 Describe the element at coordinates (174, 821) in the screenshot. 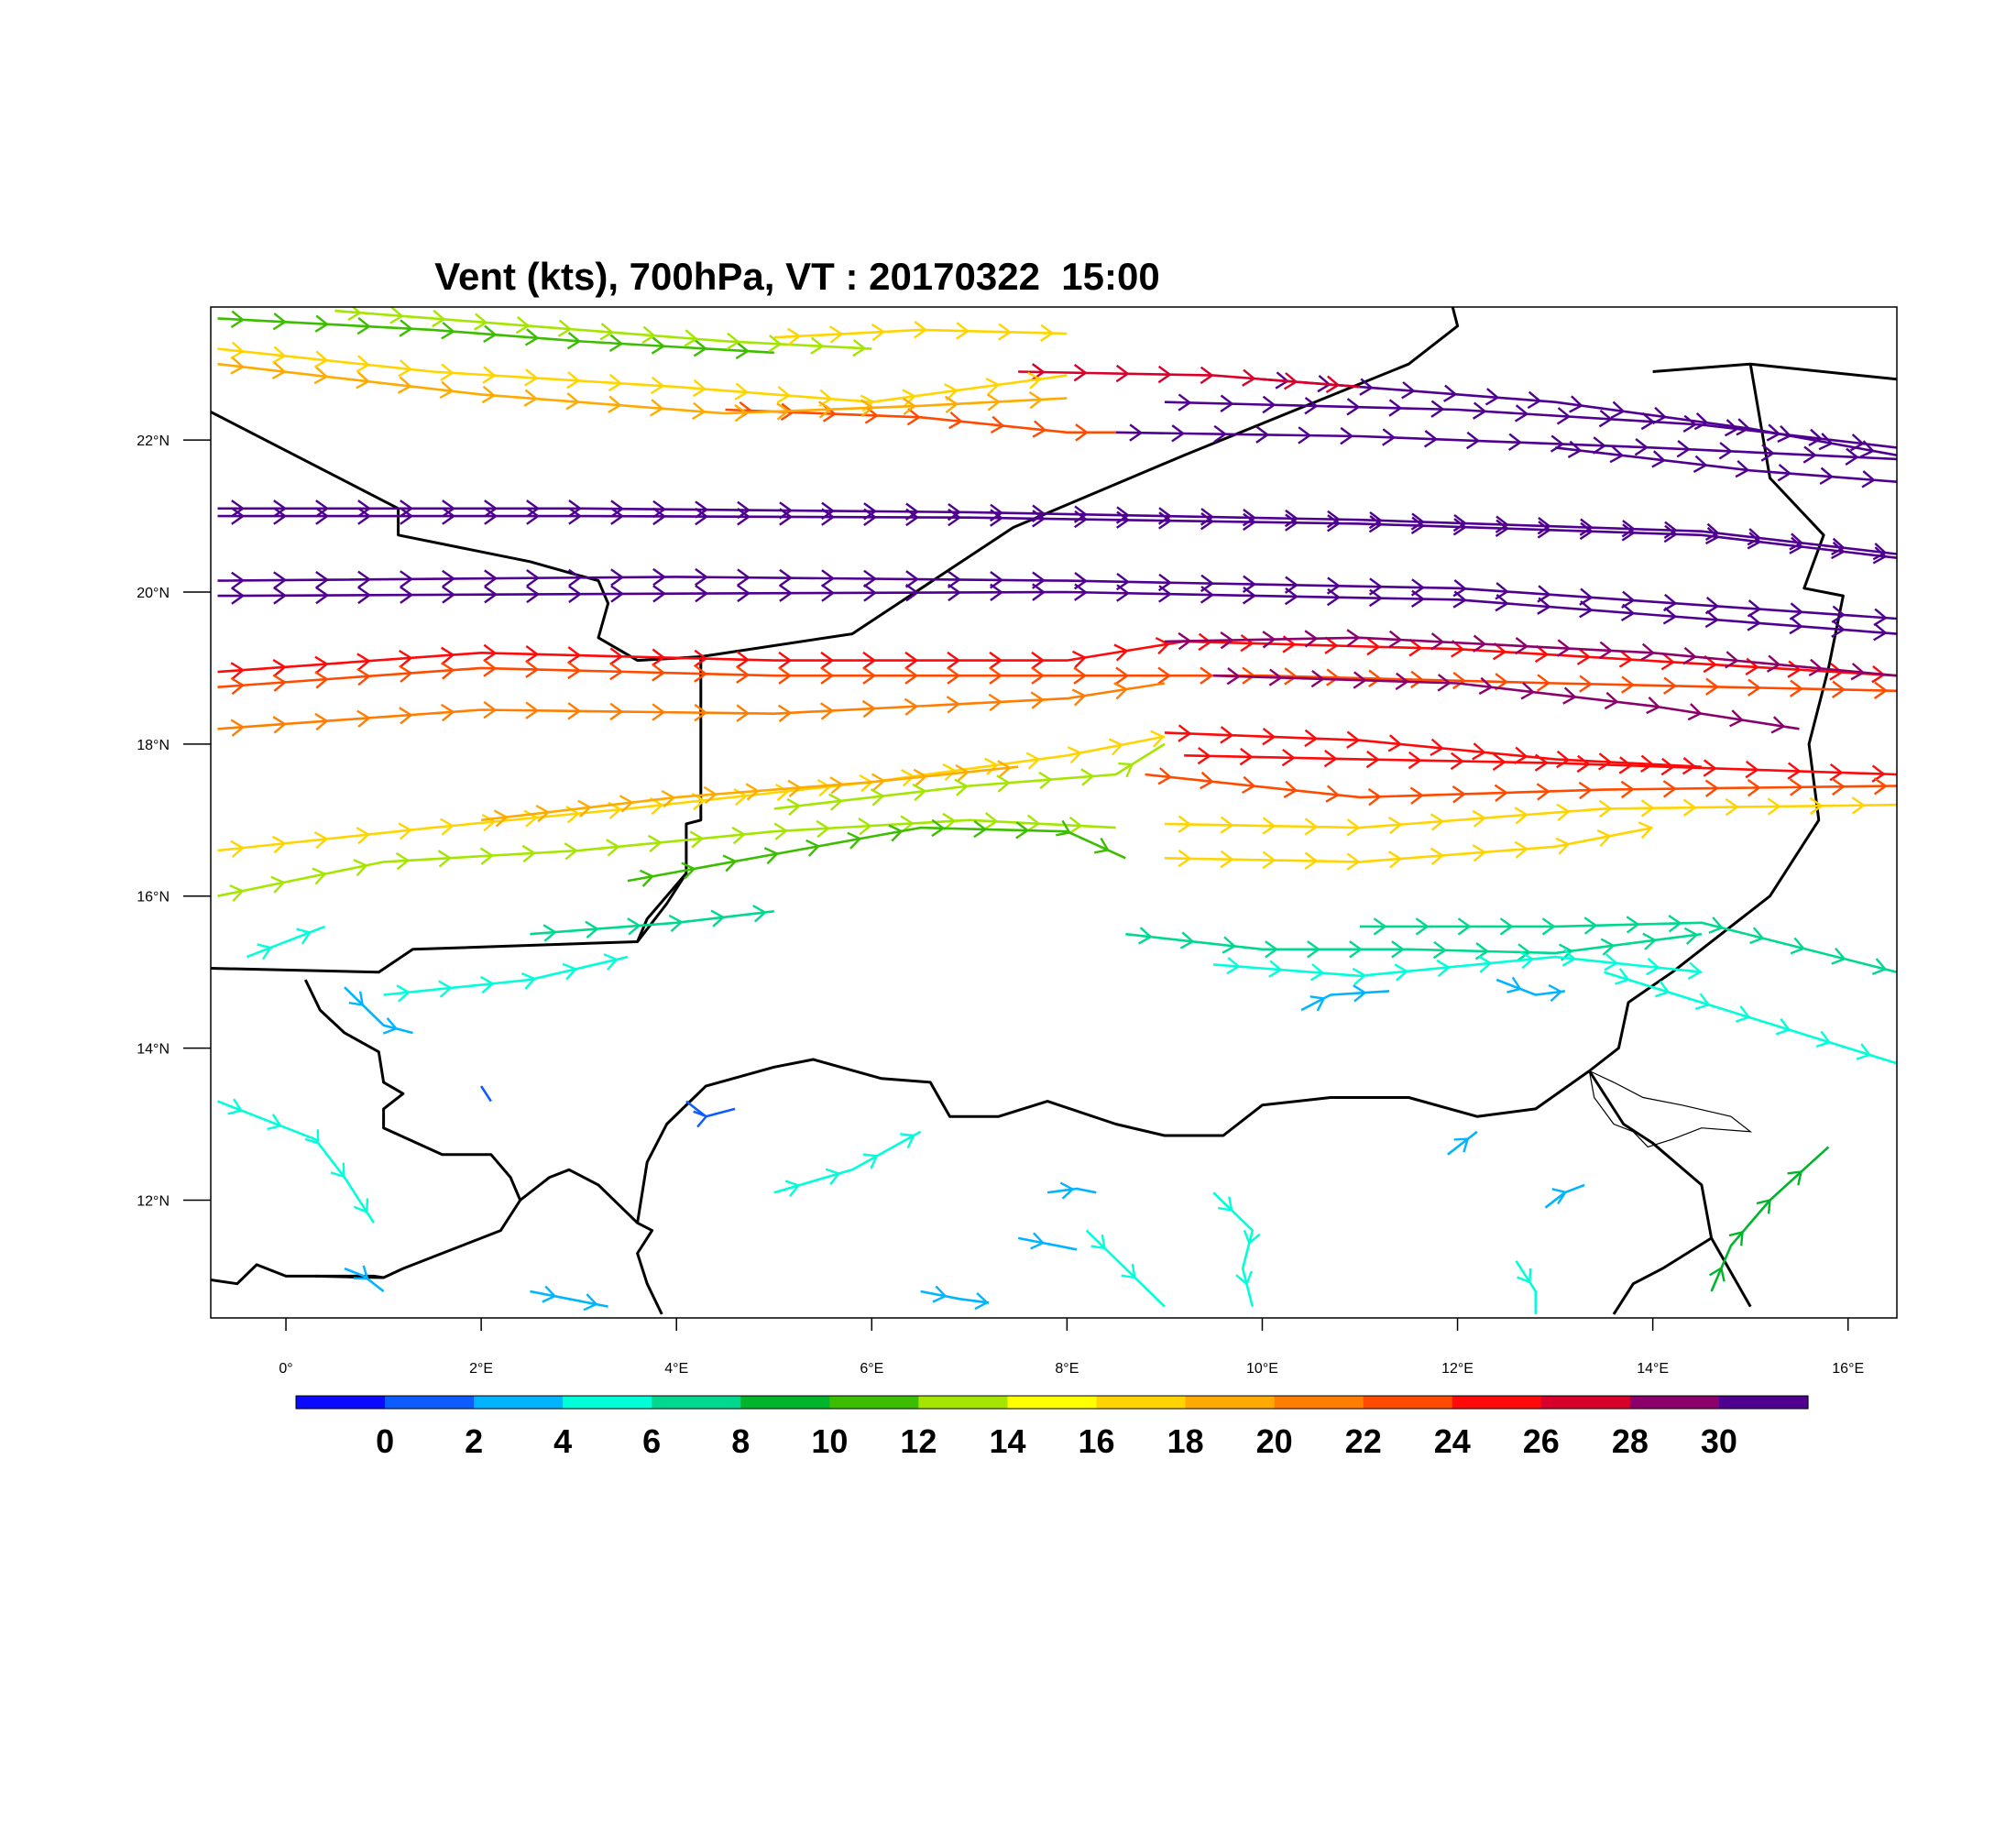

I see `y-axis: 12°N 14°N 16°N 18°N 20°N 22°N` at that location.